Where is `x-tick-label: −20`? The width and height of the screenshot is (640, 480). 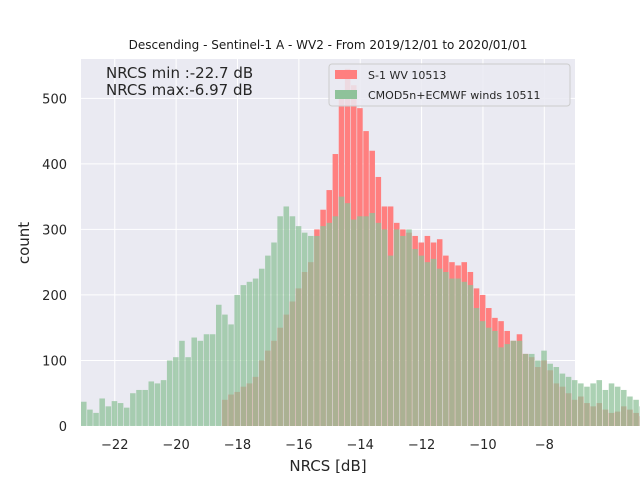 x-tick-label: −20 is located at coordinates (175, 445).